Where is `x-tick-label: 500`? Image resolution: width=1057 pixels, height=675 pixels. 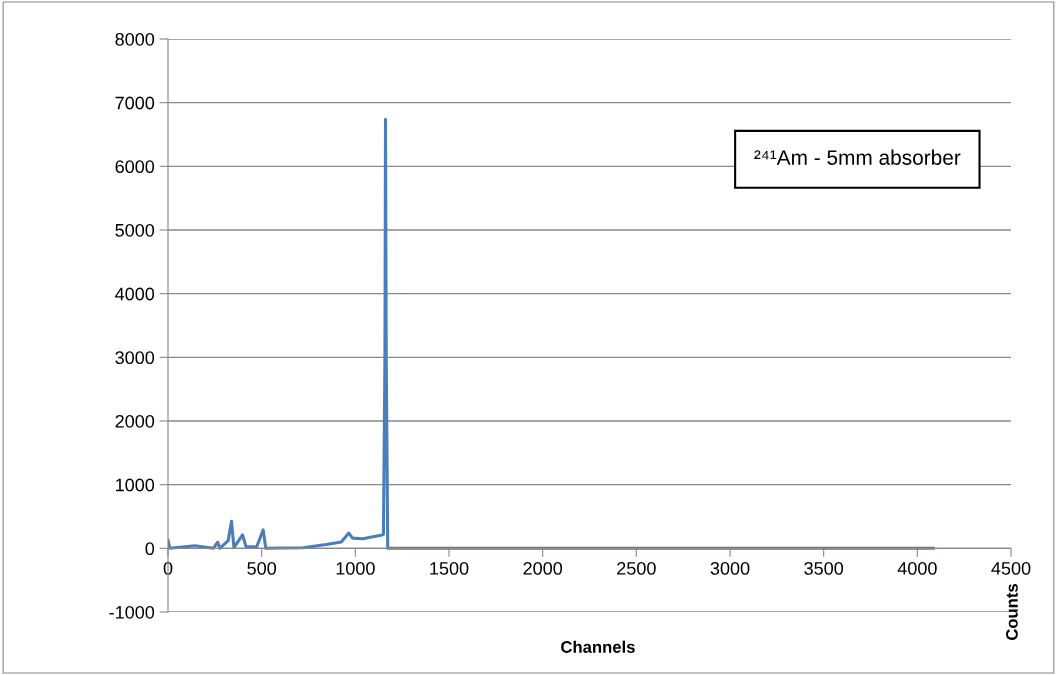
x-tick-label: 500 is located at coordinates (262, 568).